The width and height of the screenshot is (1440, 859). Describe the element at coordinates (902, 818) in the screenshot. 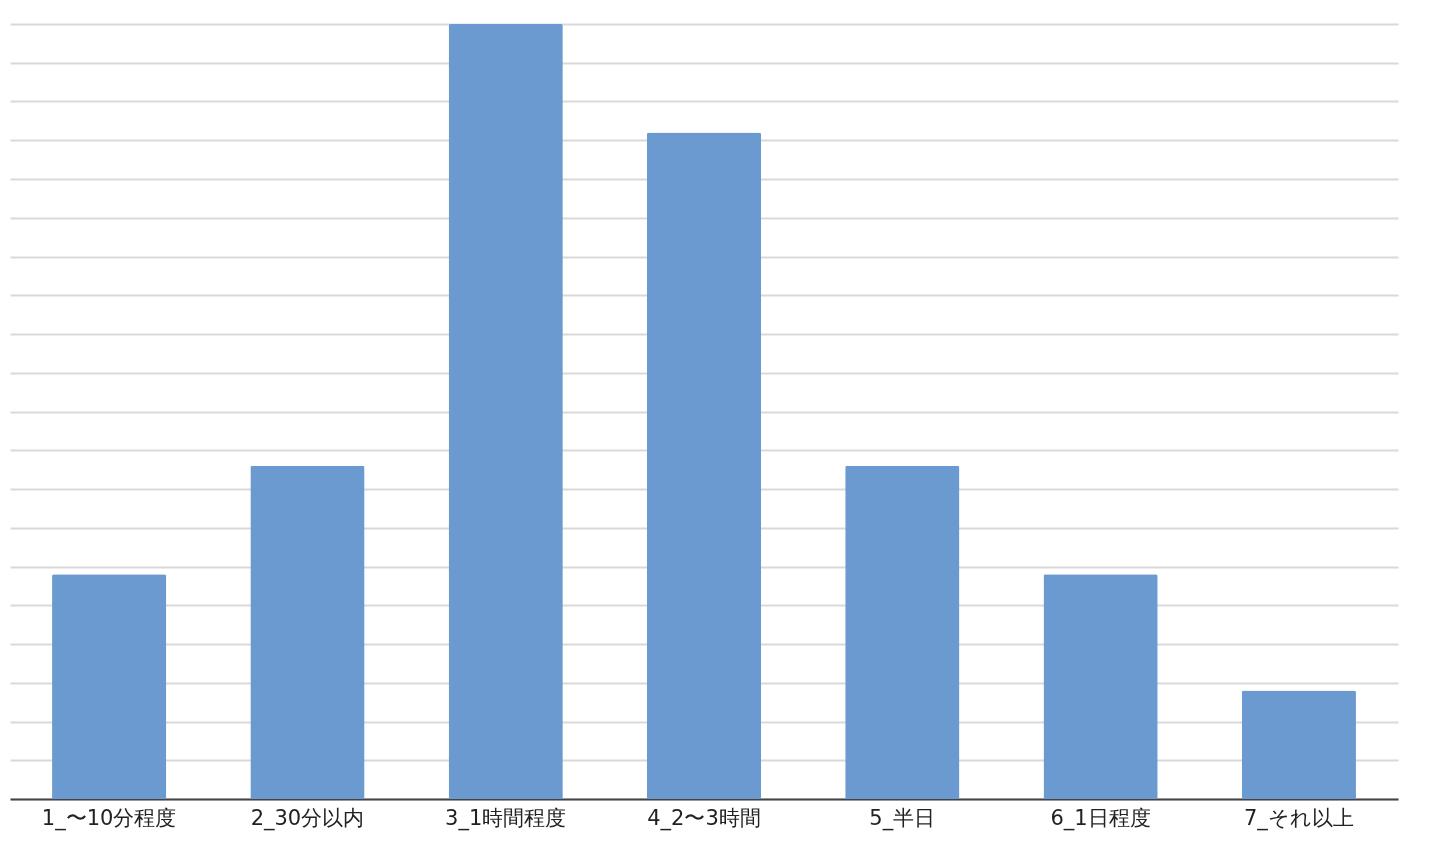

I see `x-tick-label: 5_半日` at that location.